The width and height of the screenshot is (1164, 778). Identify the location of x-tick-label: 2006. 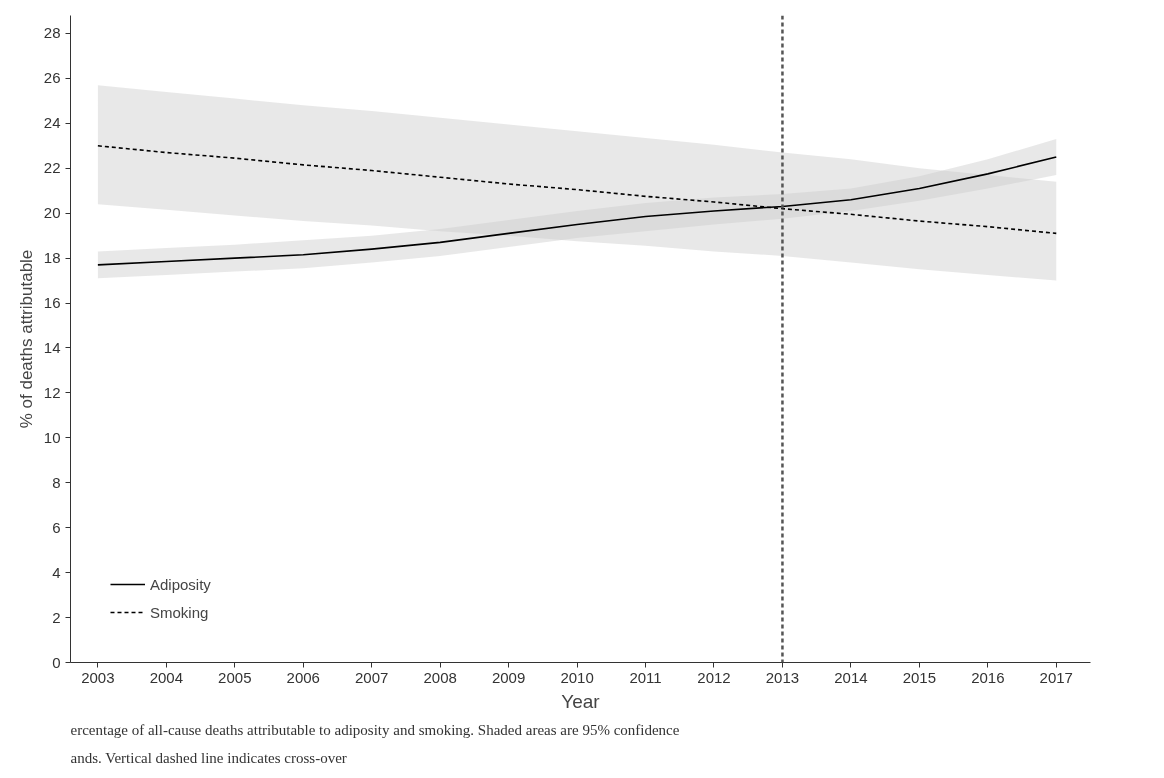
(303, 677).